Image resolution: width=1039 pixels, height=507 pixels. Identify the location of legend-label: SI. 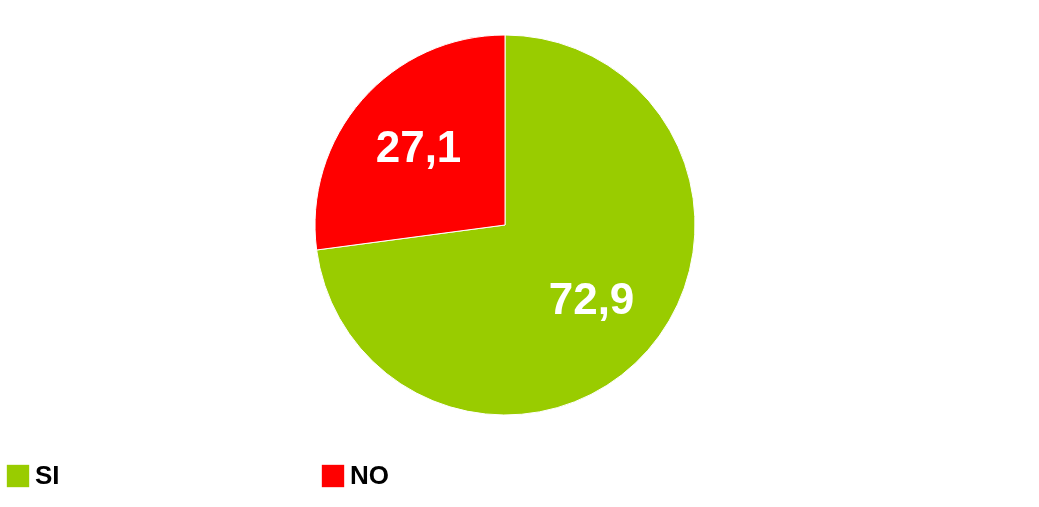
(47, 475).